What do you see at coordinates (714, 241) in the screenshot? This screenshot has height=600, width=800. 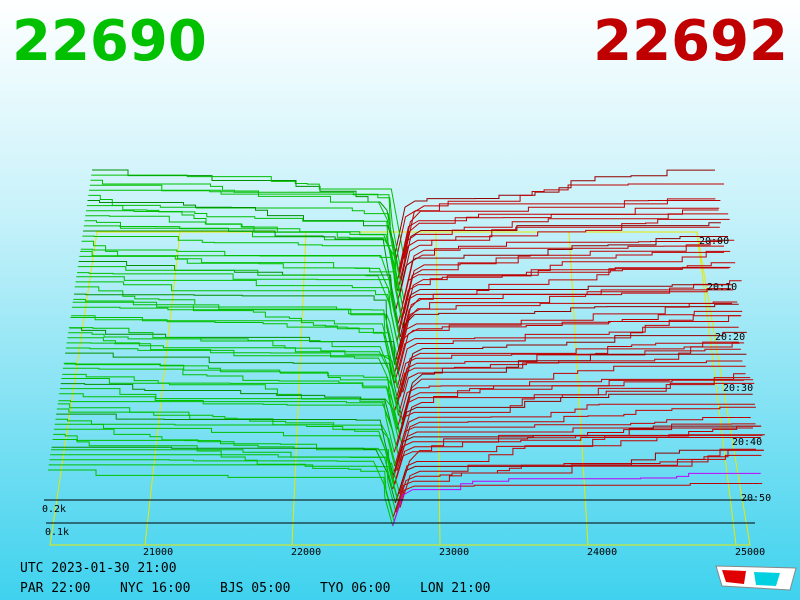 I see `time-tick: 20:00` at bounding box center [714, 241].